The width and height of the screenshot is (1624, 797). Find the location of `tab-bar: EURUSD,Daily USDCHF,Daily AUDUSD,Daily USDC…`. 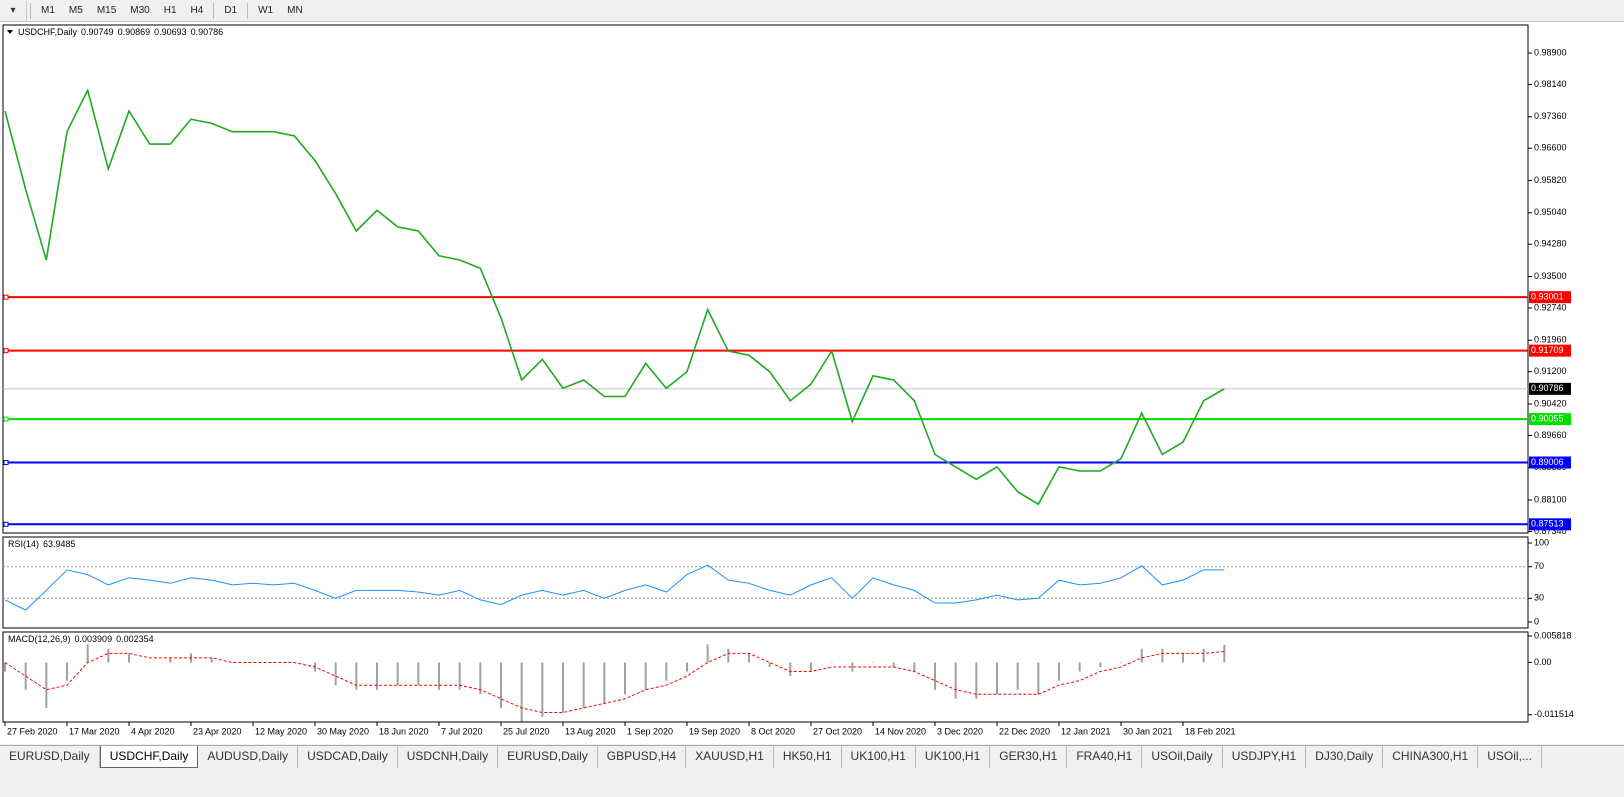

tab-bar: EURUSD,Daily USDCHF,Daily AUDUSD,Daily USDC… is located at coordinates (812, 756).